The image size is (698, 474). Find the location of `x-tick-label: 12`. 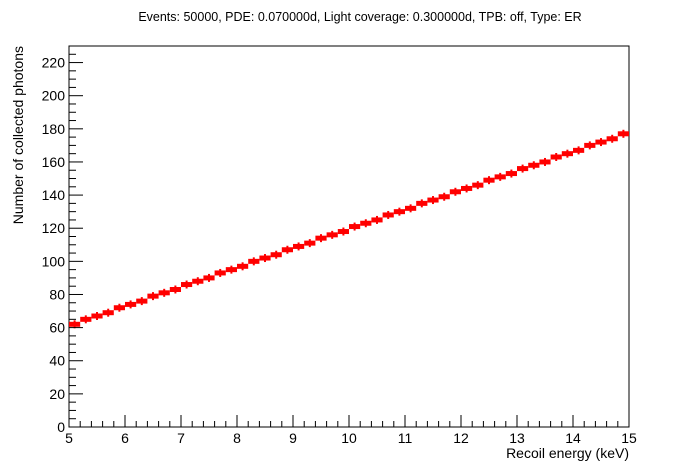

x-tick-label: 12 is located at coordinates (461, 438).